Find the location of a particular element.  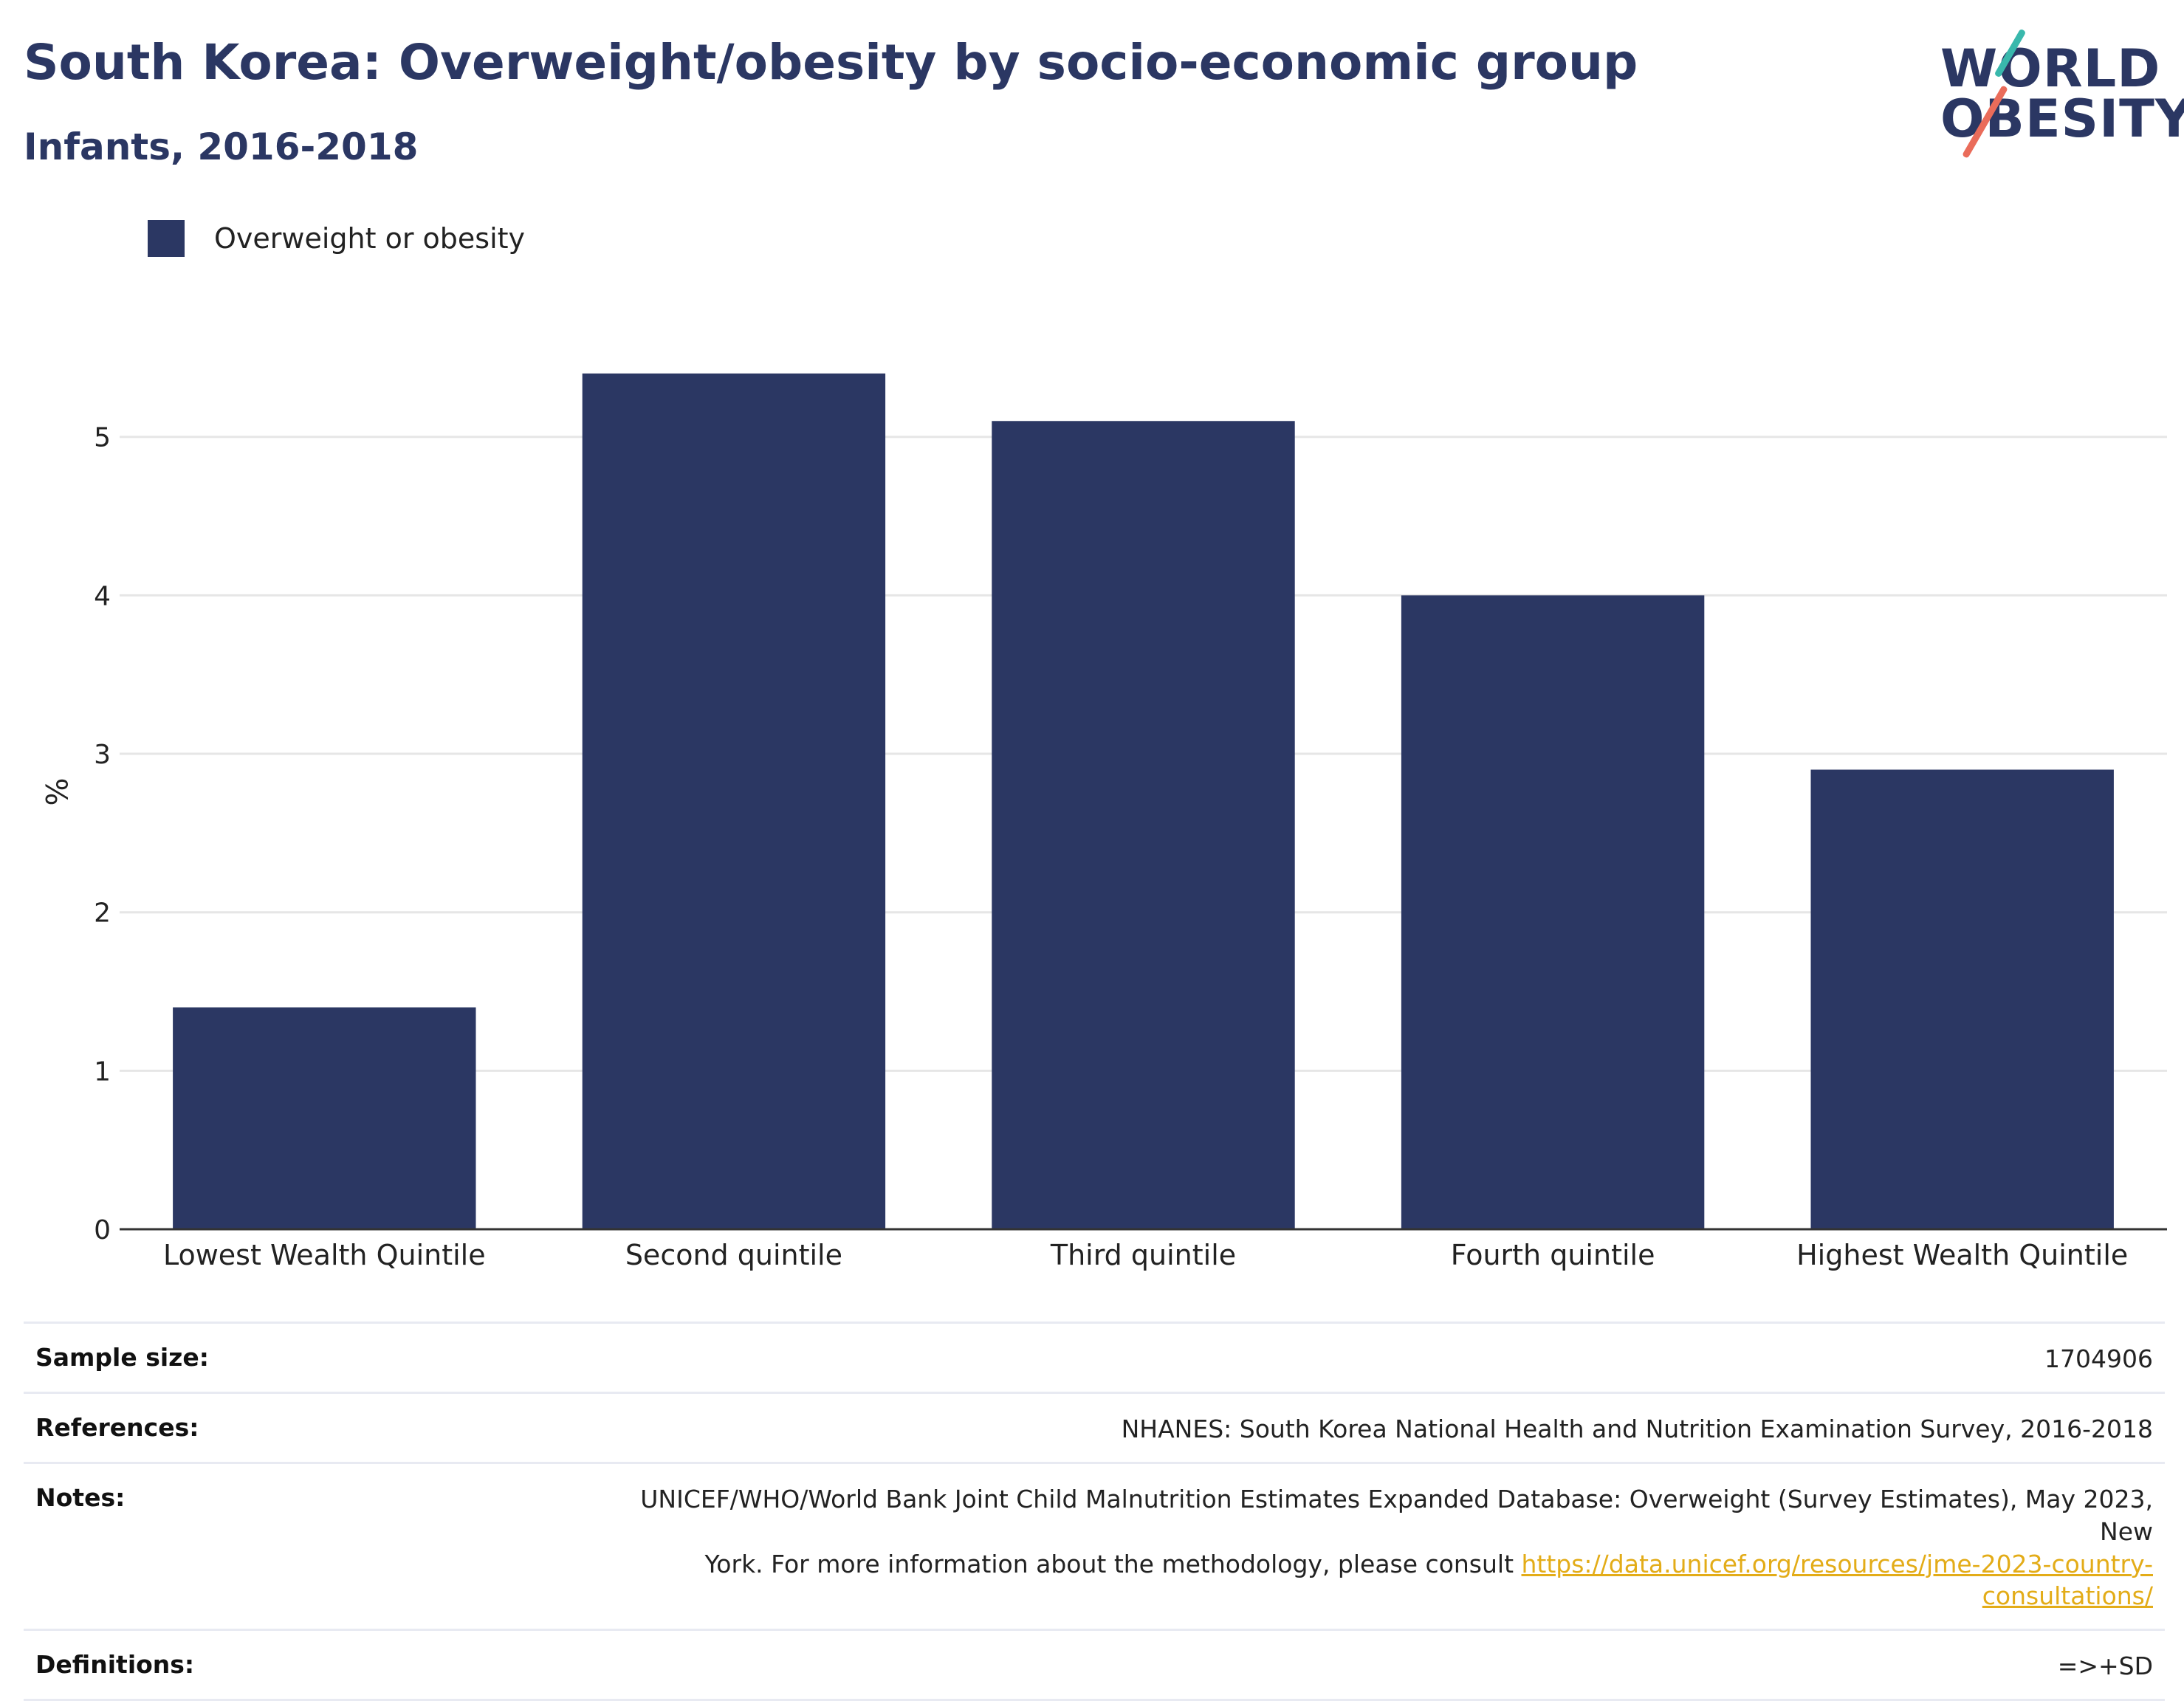

chart-legend: Overweight or obesity is located at coordinates (336, 238).